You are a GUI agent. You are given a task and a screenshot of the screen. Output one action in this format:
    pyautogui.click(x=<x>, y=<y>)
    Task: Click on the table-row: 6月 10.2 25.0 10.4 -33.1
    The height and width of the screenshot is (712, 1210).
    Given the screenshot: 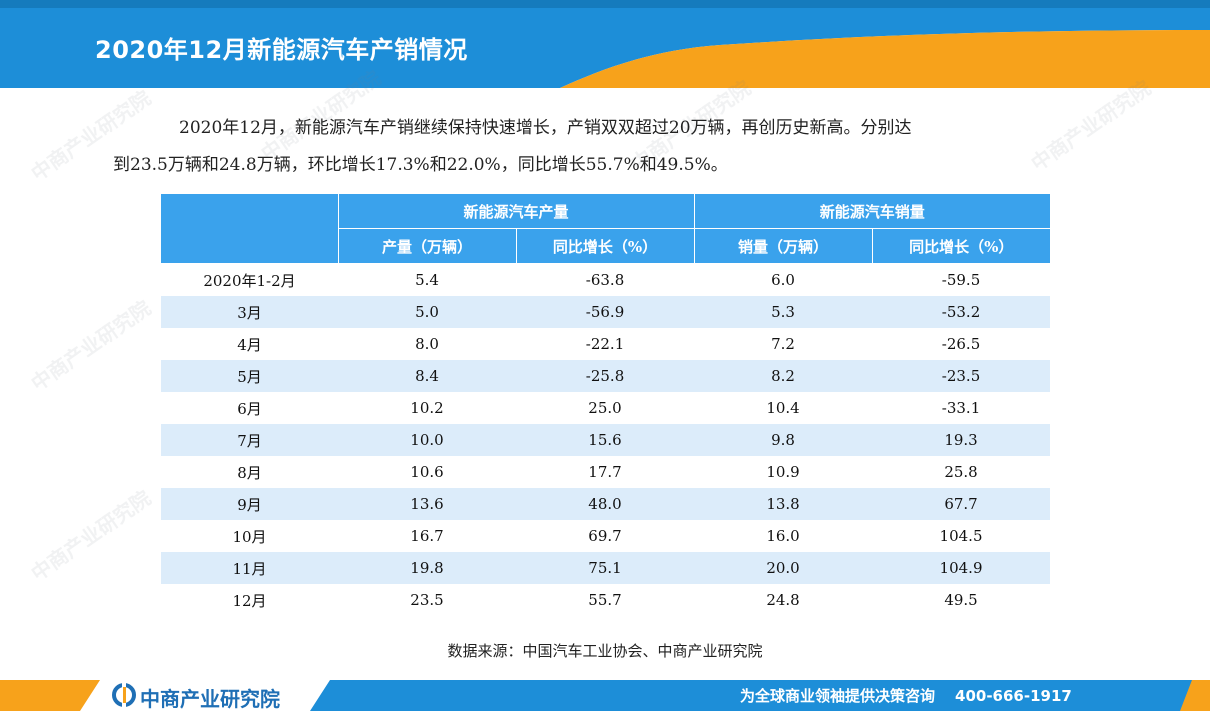 What is the action you would take?
    pyautogui.click(x=606, y=408)
    